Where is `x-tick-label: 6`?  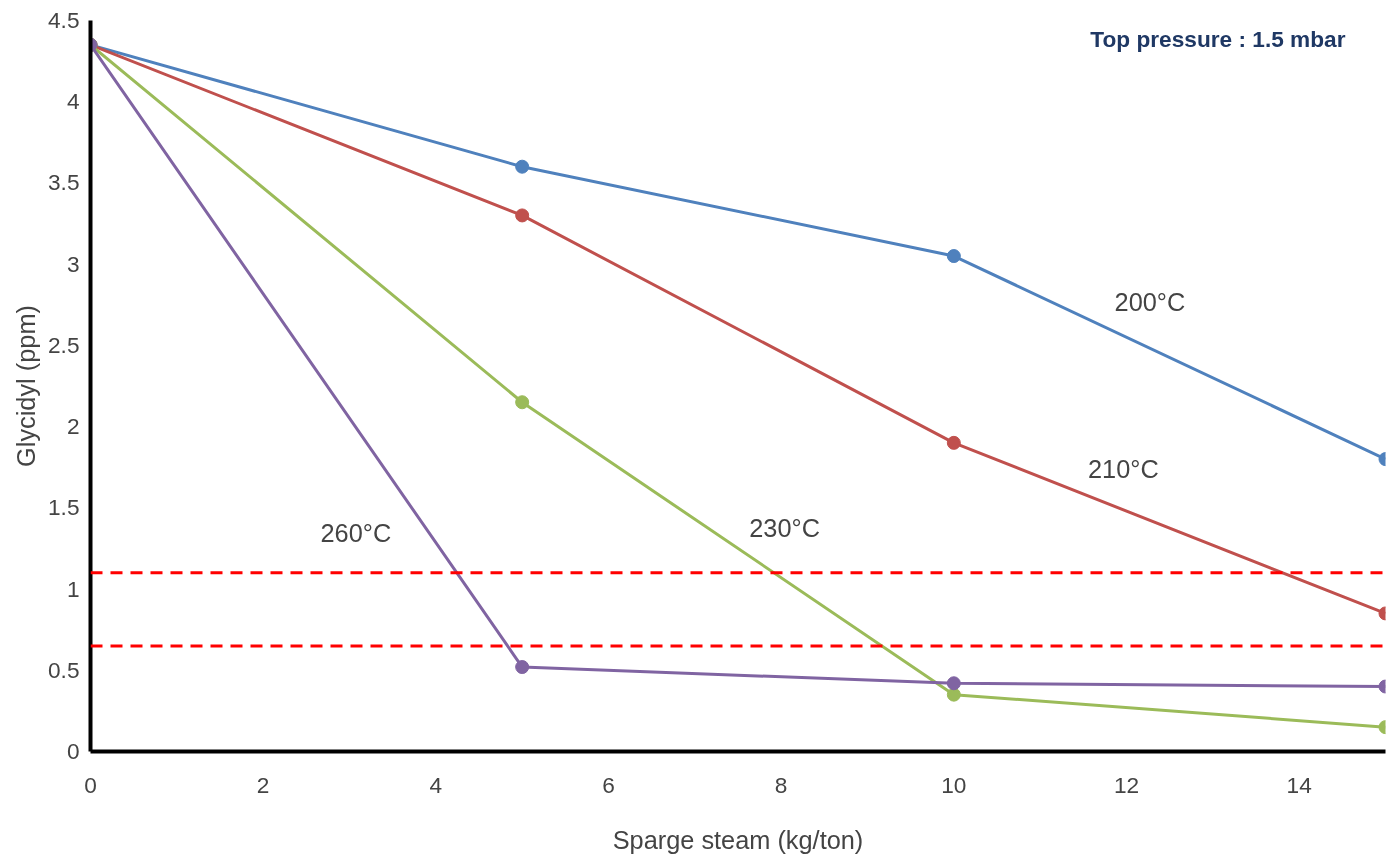
x-tick-label: 6 is located at coordinates (608, 784).